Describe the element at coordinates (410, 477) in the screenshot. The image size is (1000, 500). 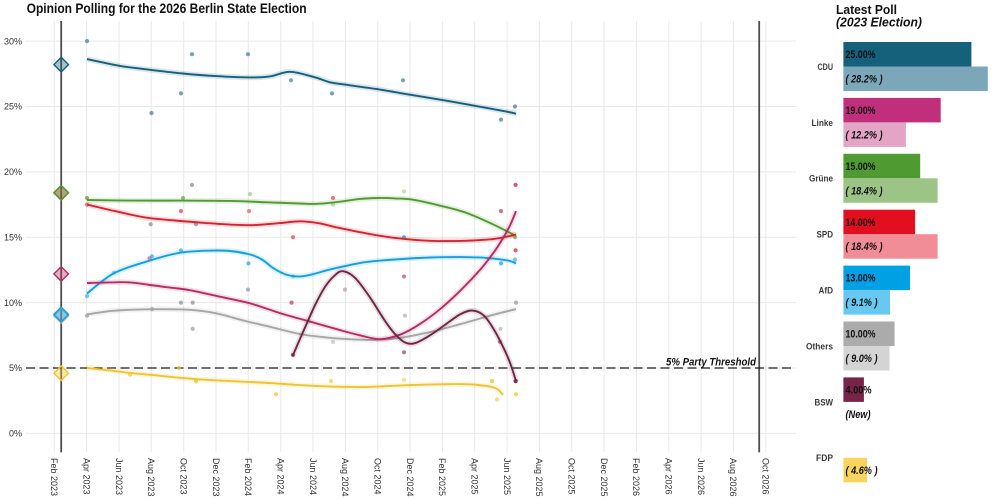
I see `svg-text: Dec 2024` at that location.